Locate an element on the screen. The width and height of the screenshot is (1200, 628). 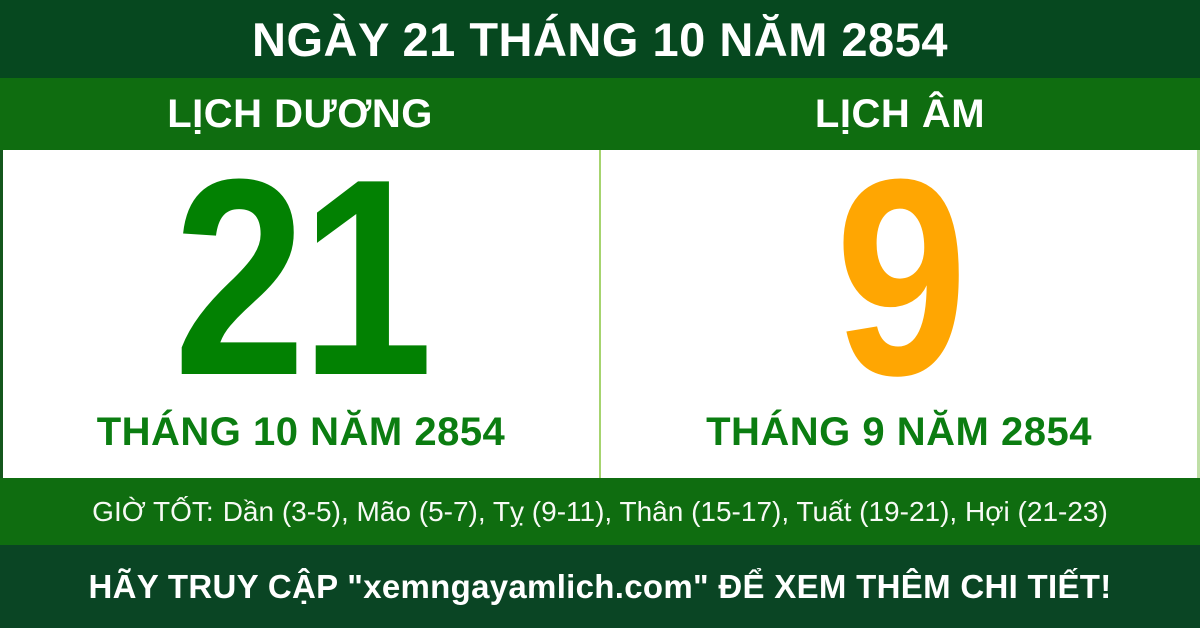
lunar-day-number: 9 is located at coordinates (901, 278).